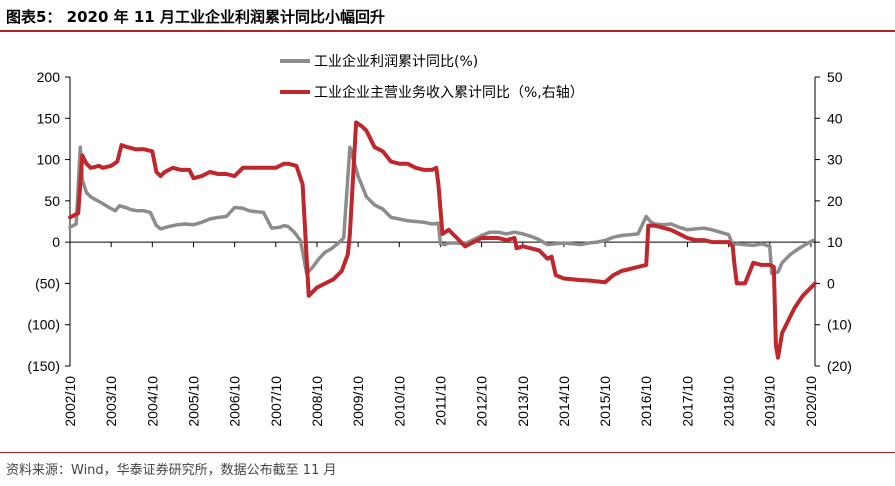  I want to click on x-axis-tick-label: 2009/10, so click(358, 401).